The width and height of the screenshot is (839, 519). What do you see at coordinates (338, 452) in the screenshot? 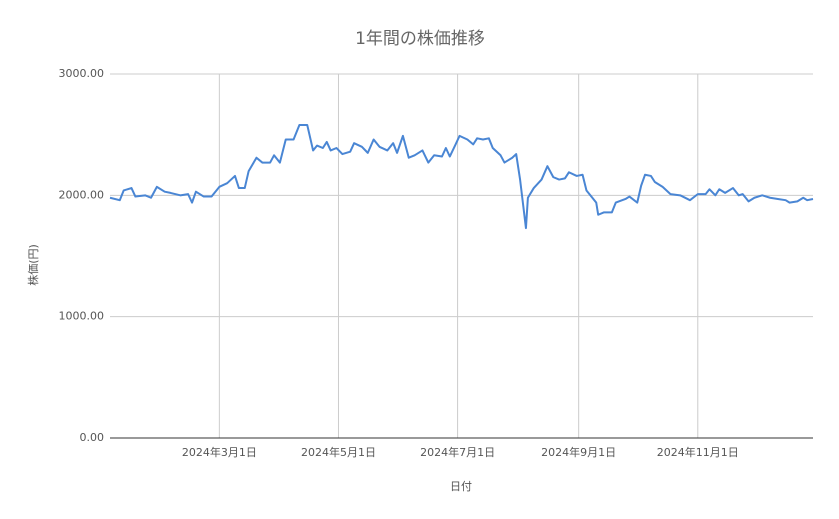
I see `x-tick-label: 2024年5月1日` at bounding box center [338, 452].